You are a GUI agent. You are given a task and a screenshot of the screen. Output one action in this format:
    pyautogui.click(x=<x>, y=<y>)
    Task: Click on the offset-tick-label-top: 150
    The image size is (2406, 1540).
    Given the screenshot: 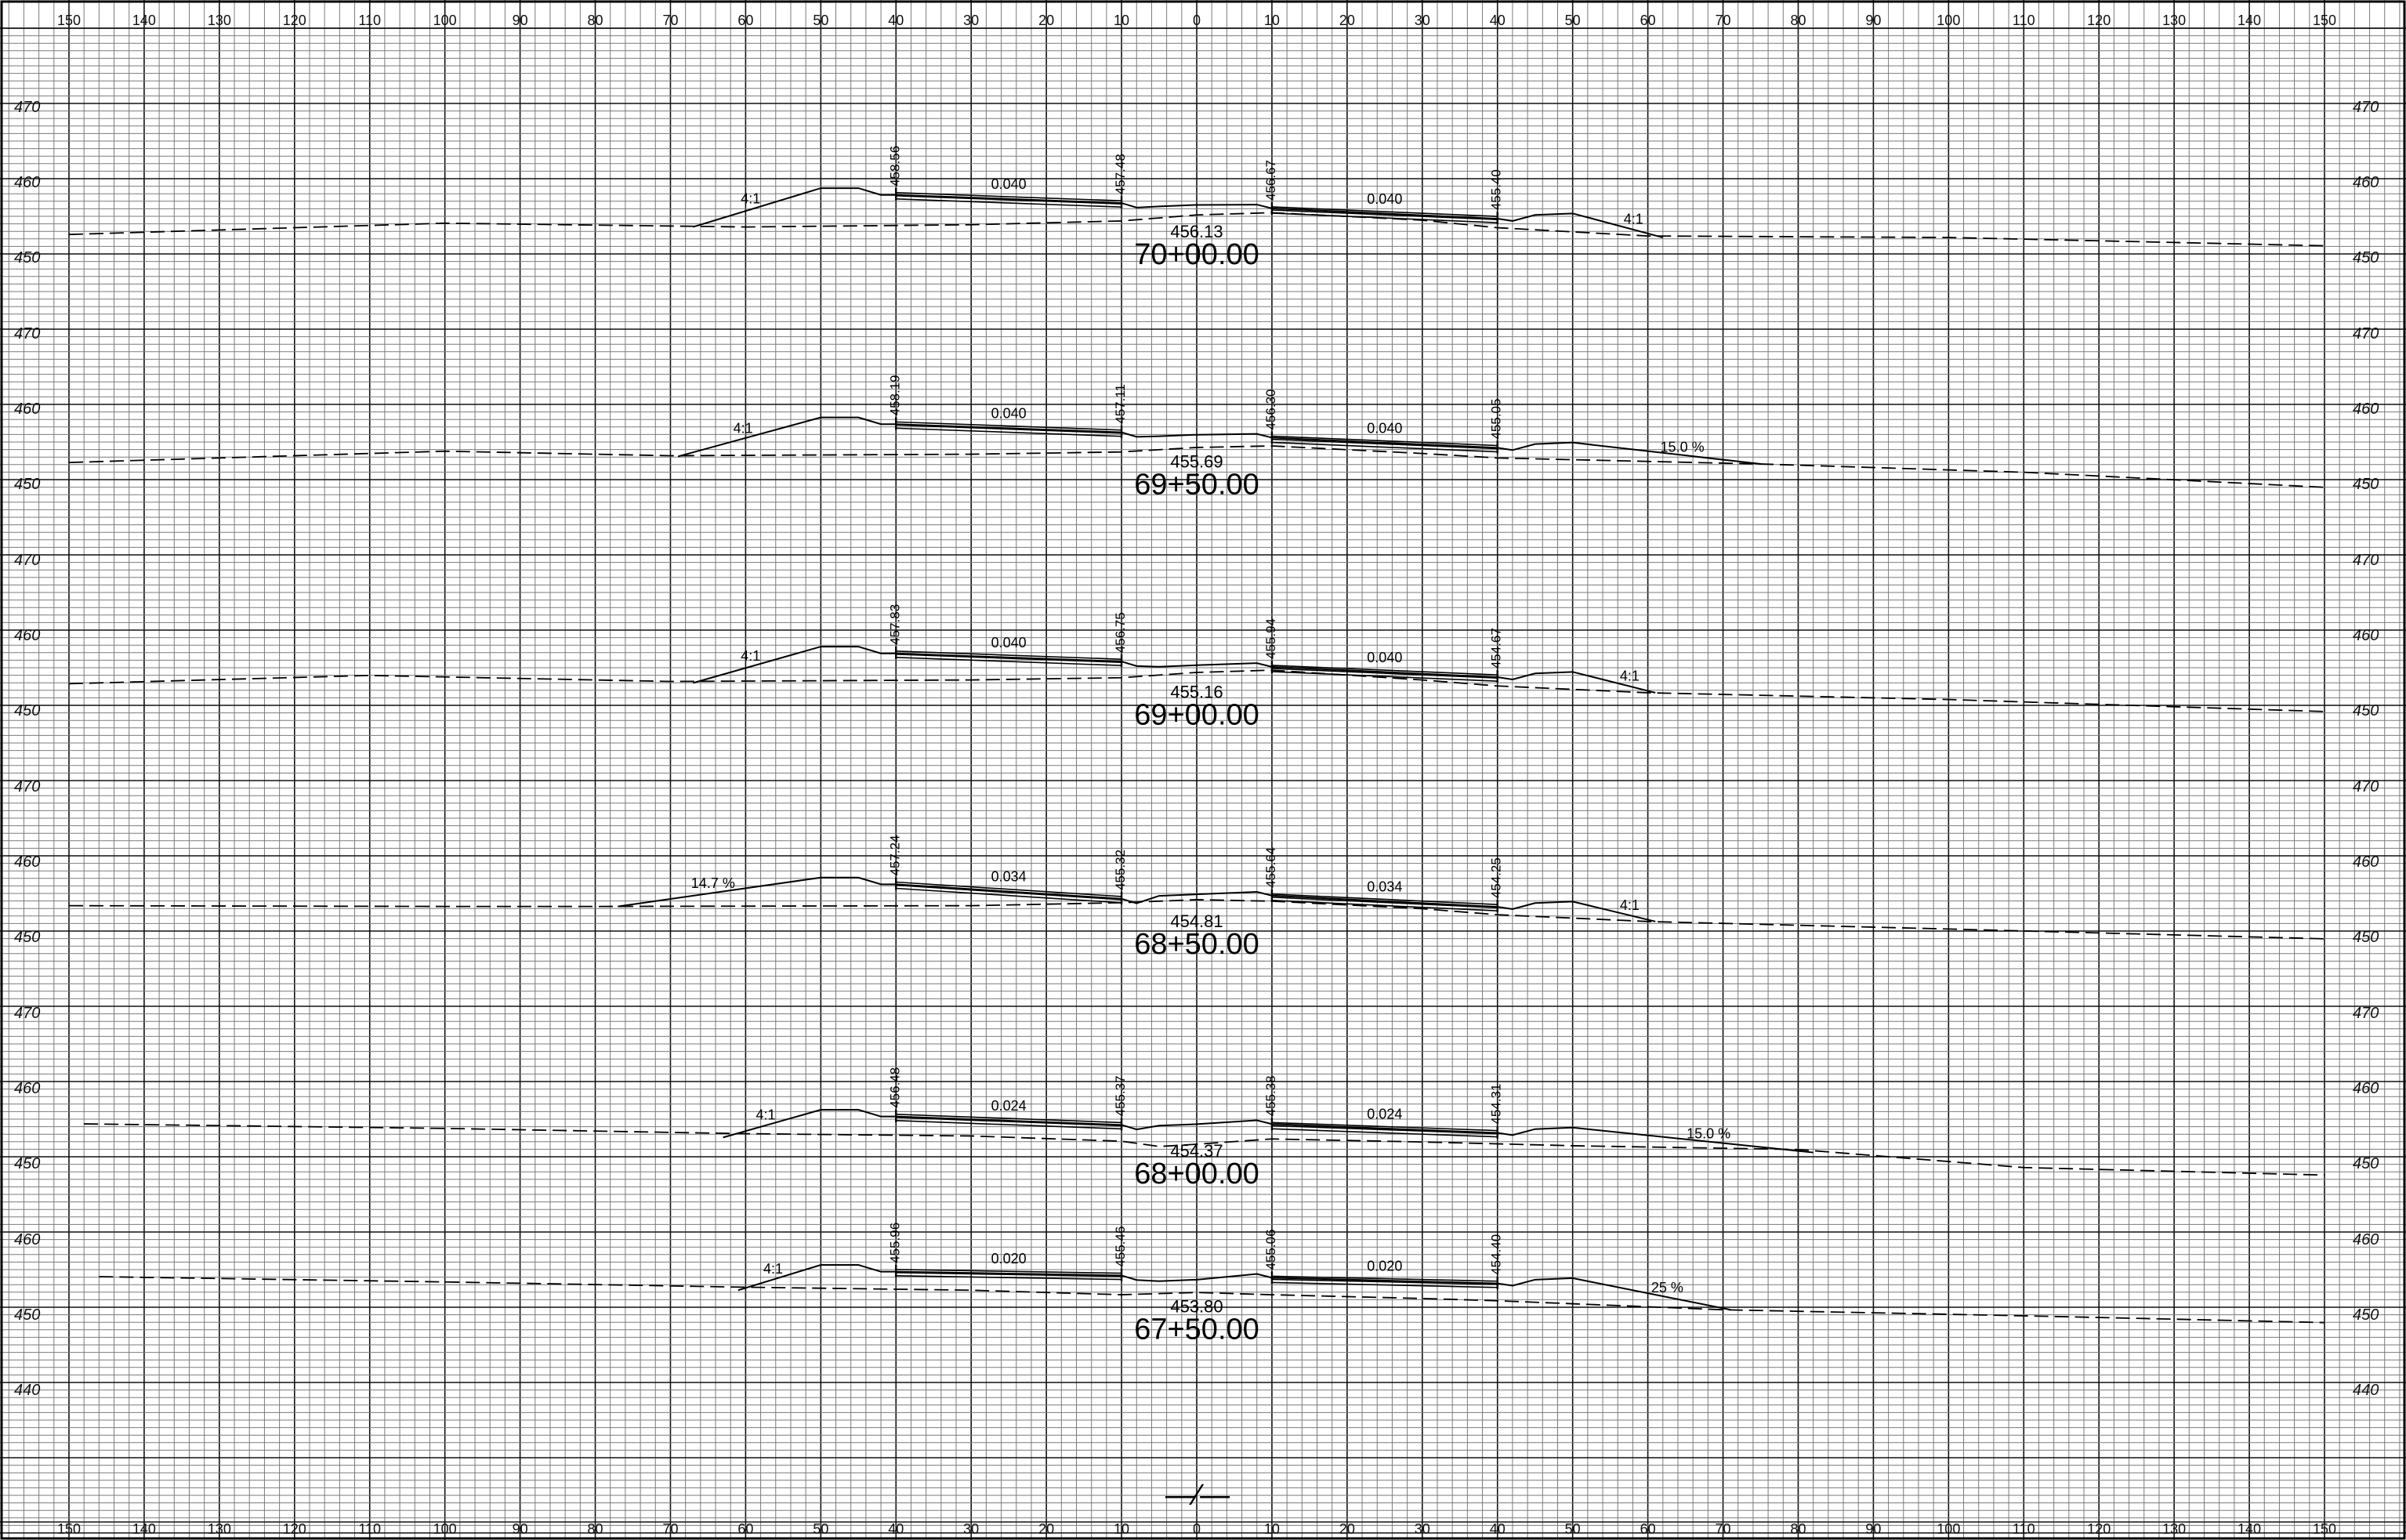 What is the action you would take?
    pyautogui.click(x=2324, y=20)
    